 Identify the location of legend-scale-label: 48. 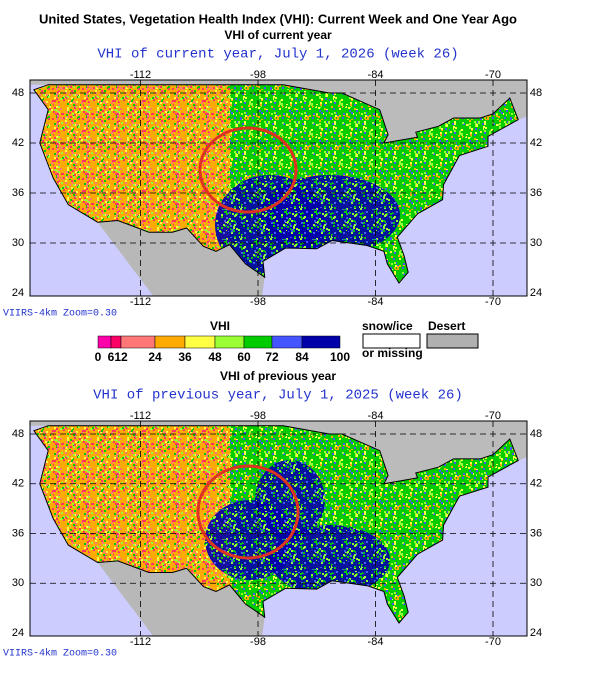
(215, 357).